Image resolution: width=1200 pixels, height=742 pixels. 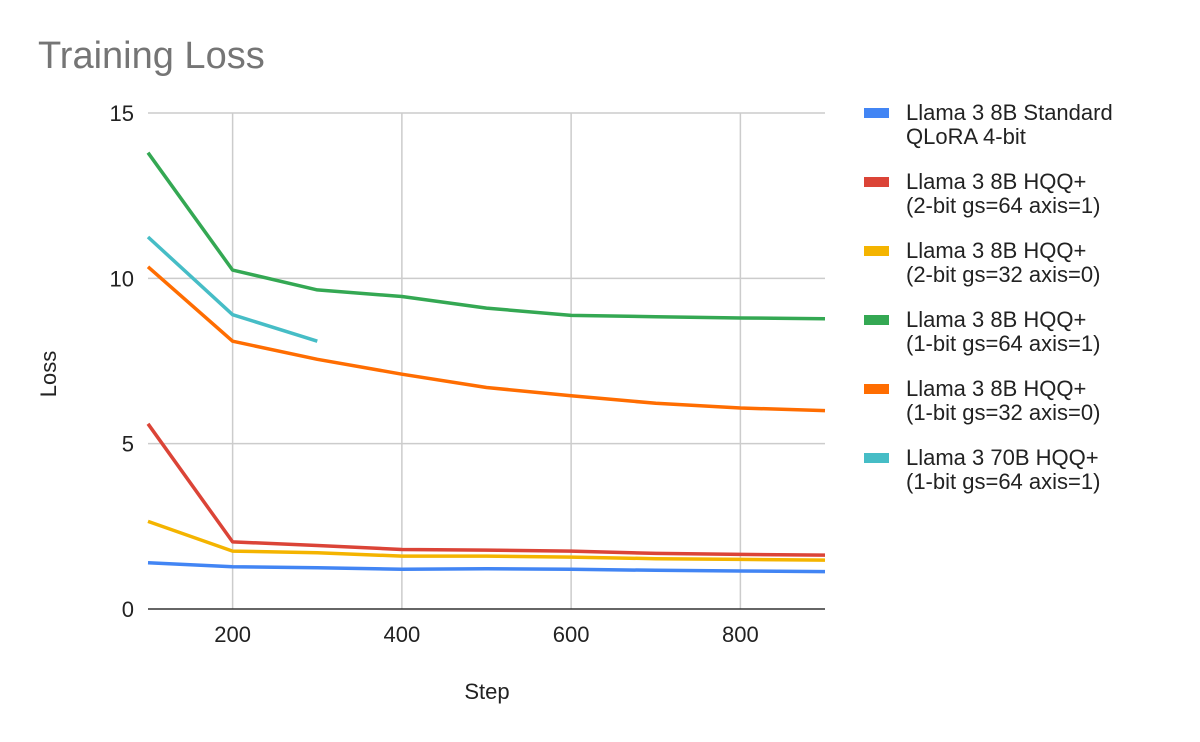 What do you see at coordinates (966, 136) in the screenshot?
I see `legend-label-line: QLoRA 4-bit` at bounding box center [966, 136].